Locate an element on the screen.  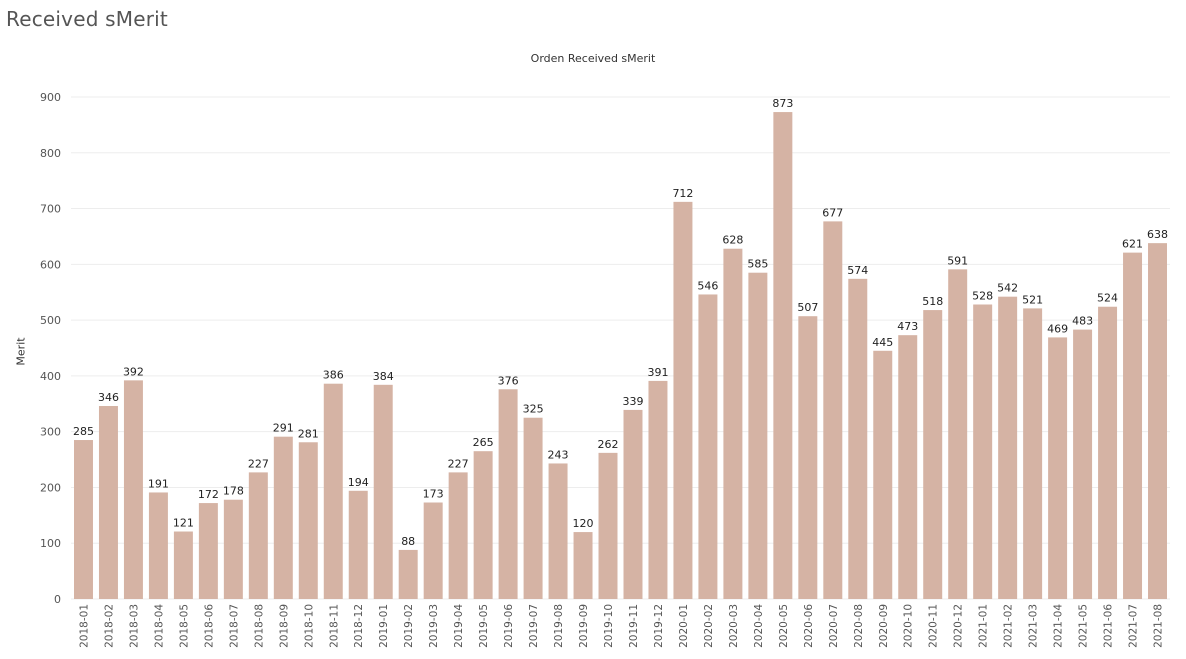
x-tick-label: 2018-01 is located at coordinates (84, 626).